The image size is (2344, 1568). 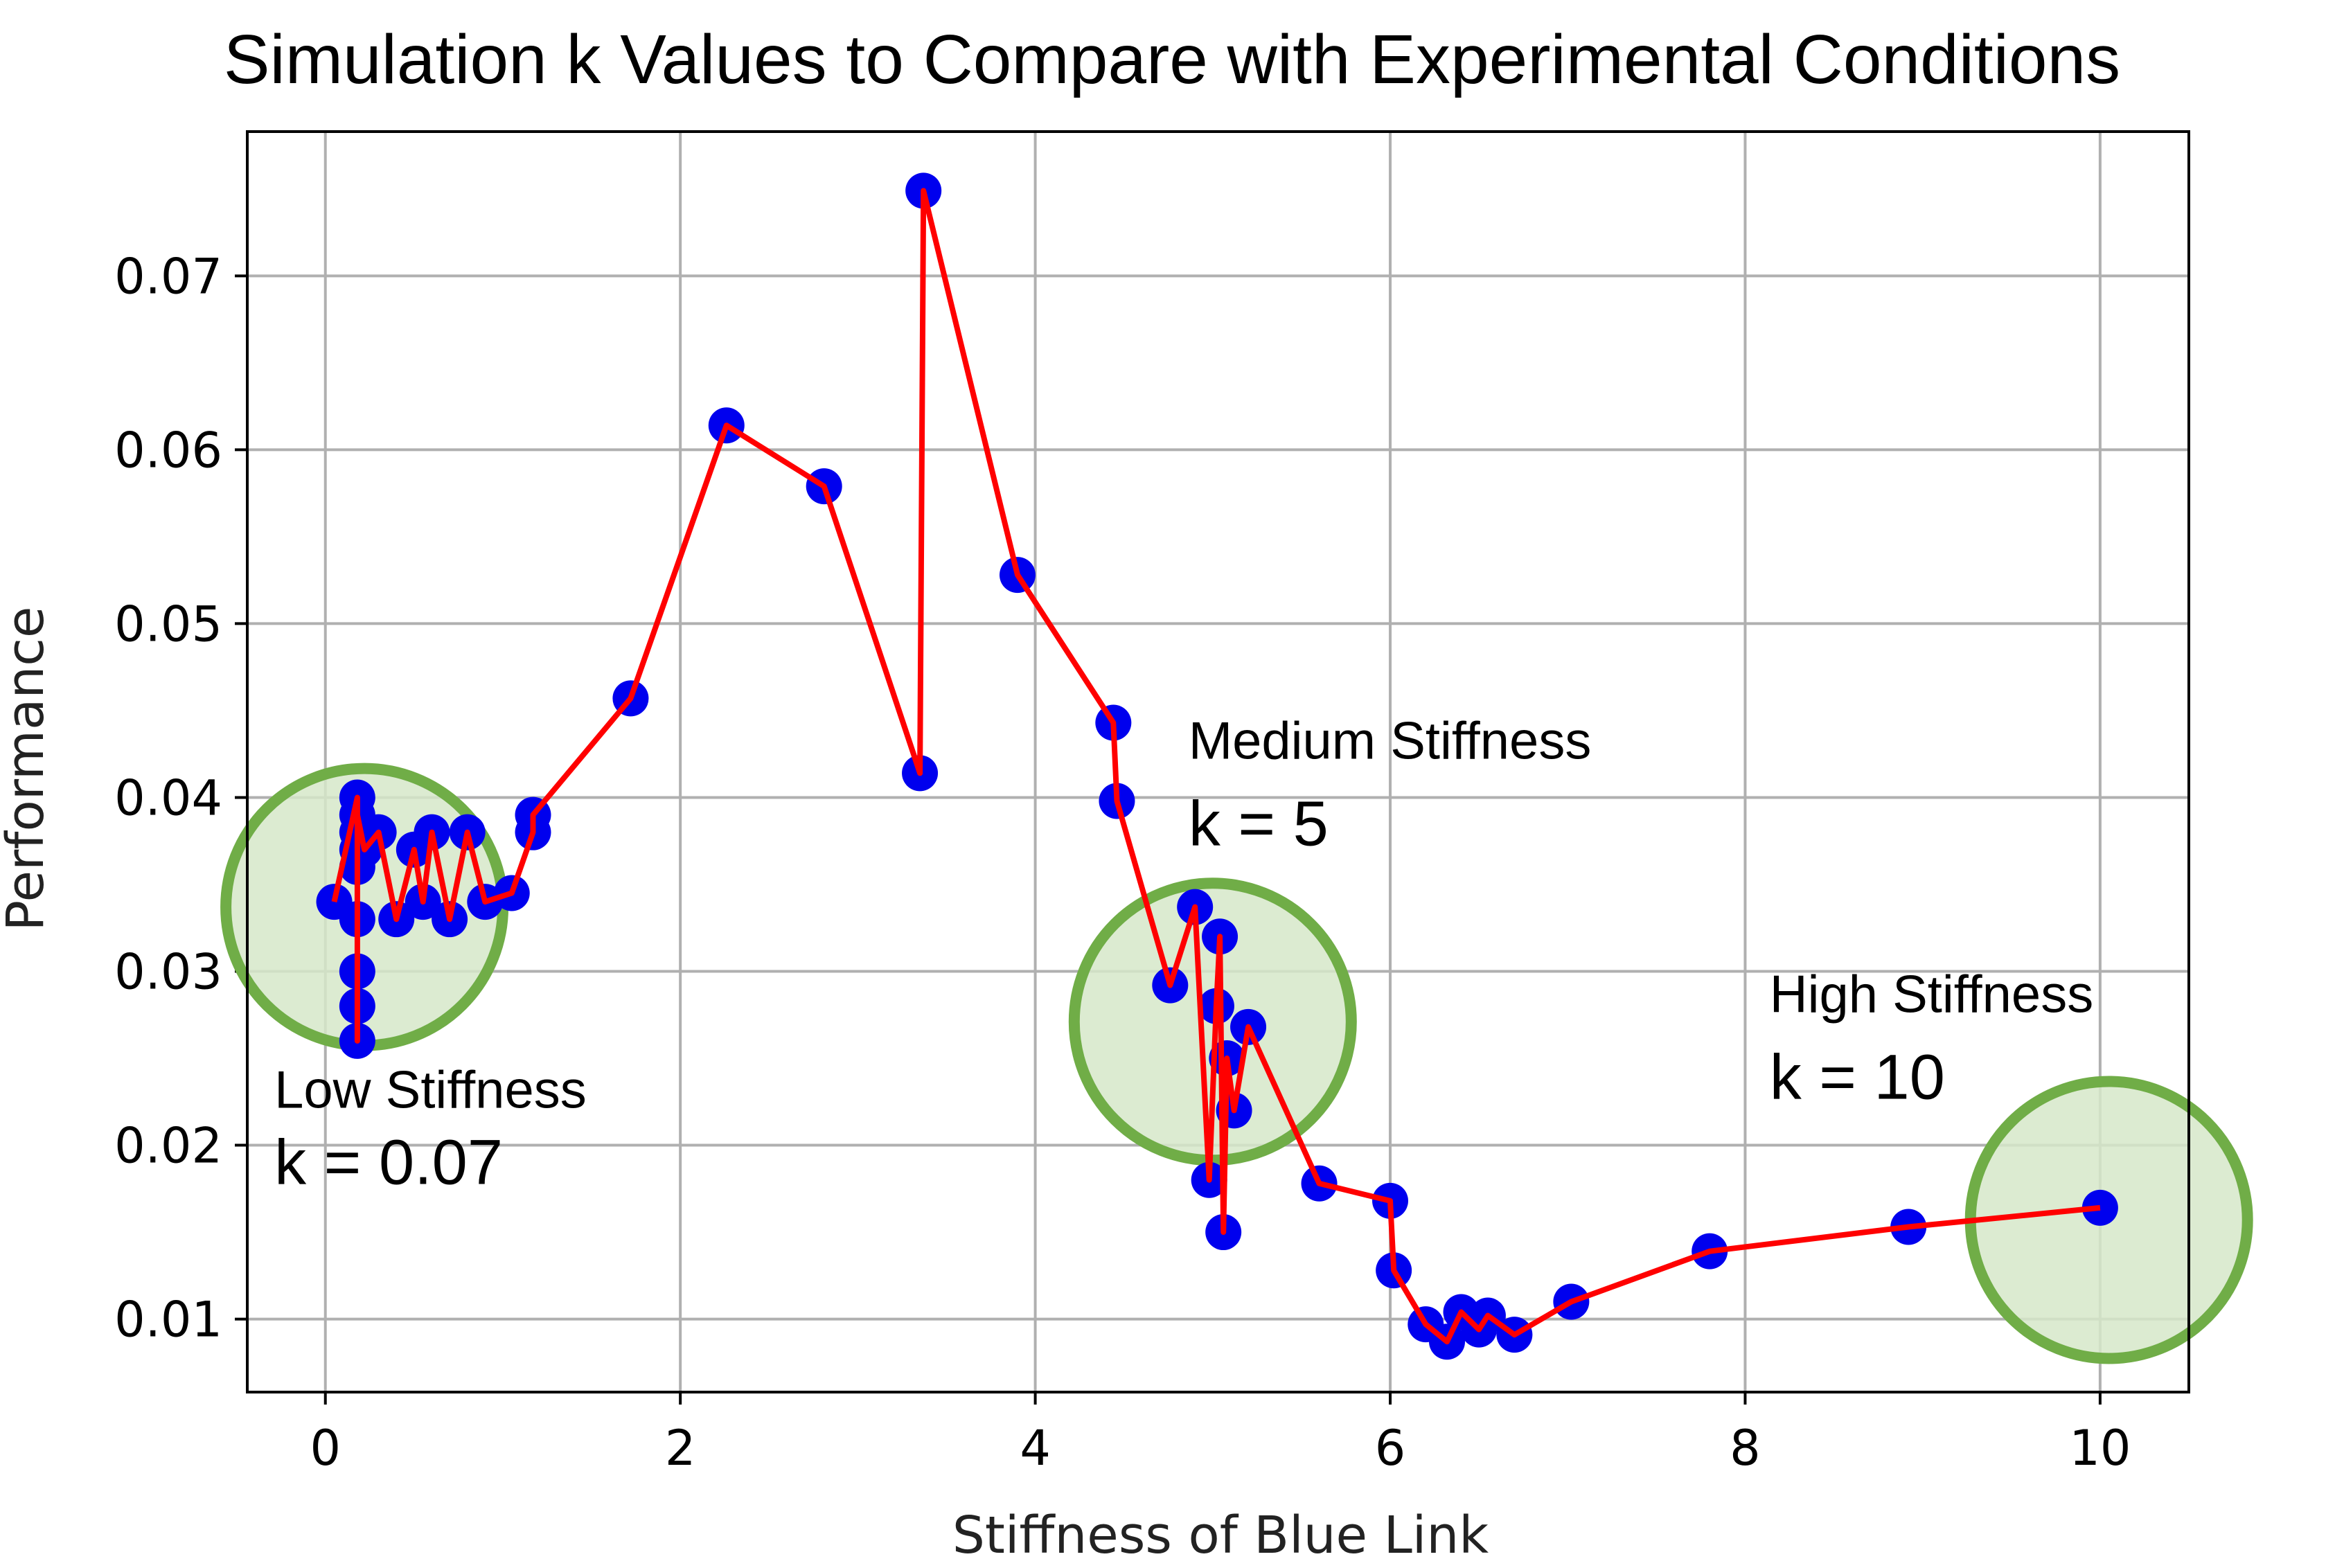 What do you see at coordinates (1857, 1077) in the screenshot?
I see `annotation-k-value: k = 10` at bounding box center [1857, 1077].